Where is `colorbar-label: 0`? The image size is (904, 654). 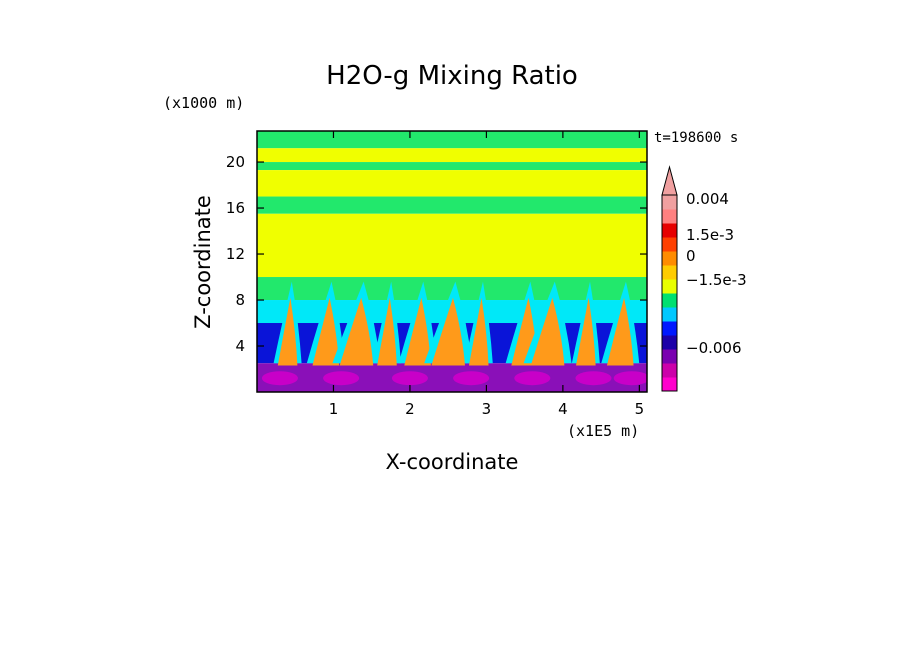
colorbar-label: 0 is located at coordinates (691, 256).